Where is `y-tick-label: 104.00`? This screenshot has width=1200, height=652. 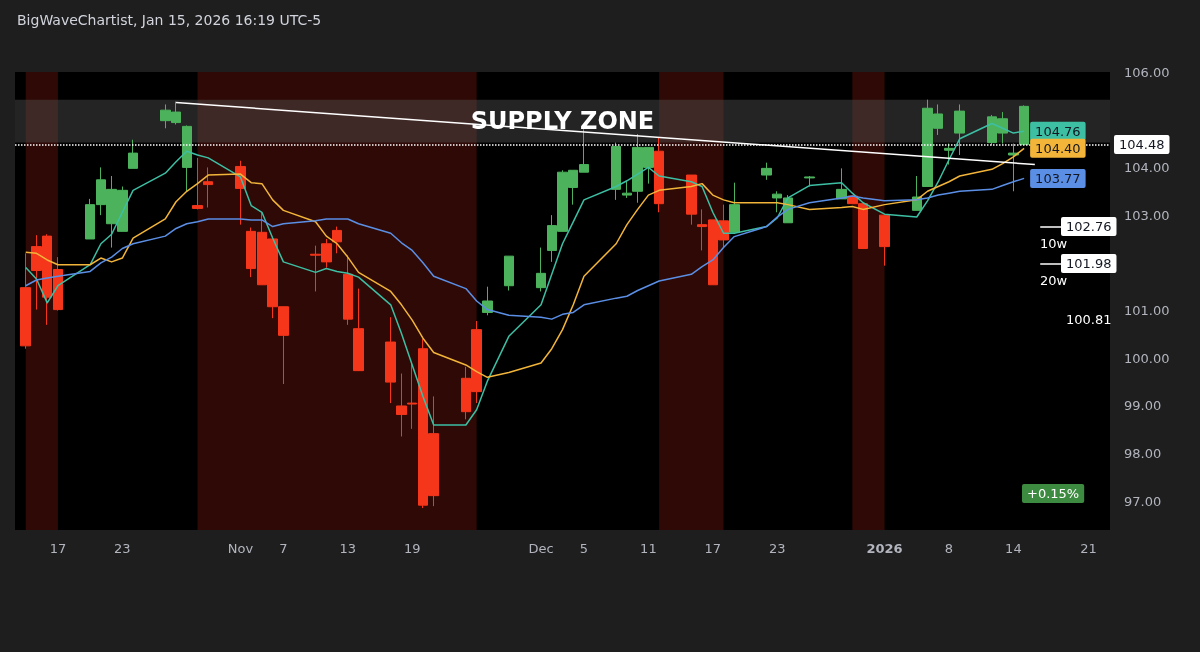 y-tick-label: 104.00 is located at coordinates (1147, 167).